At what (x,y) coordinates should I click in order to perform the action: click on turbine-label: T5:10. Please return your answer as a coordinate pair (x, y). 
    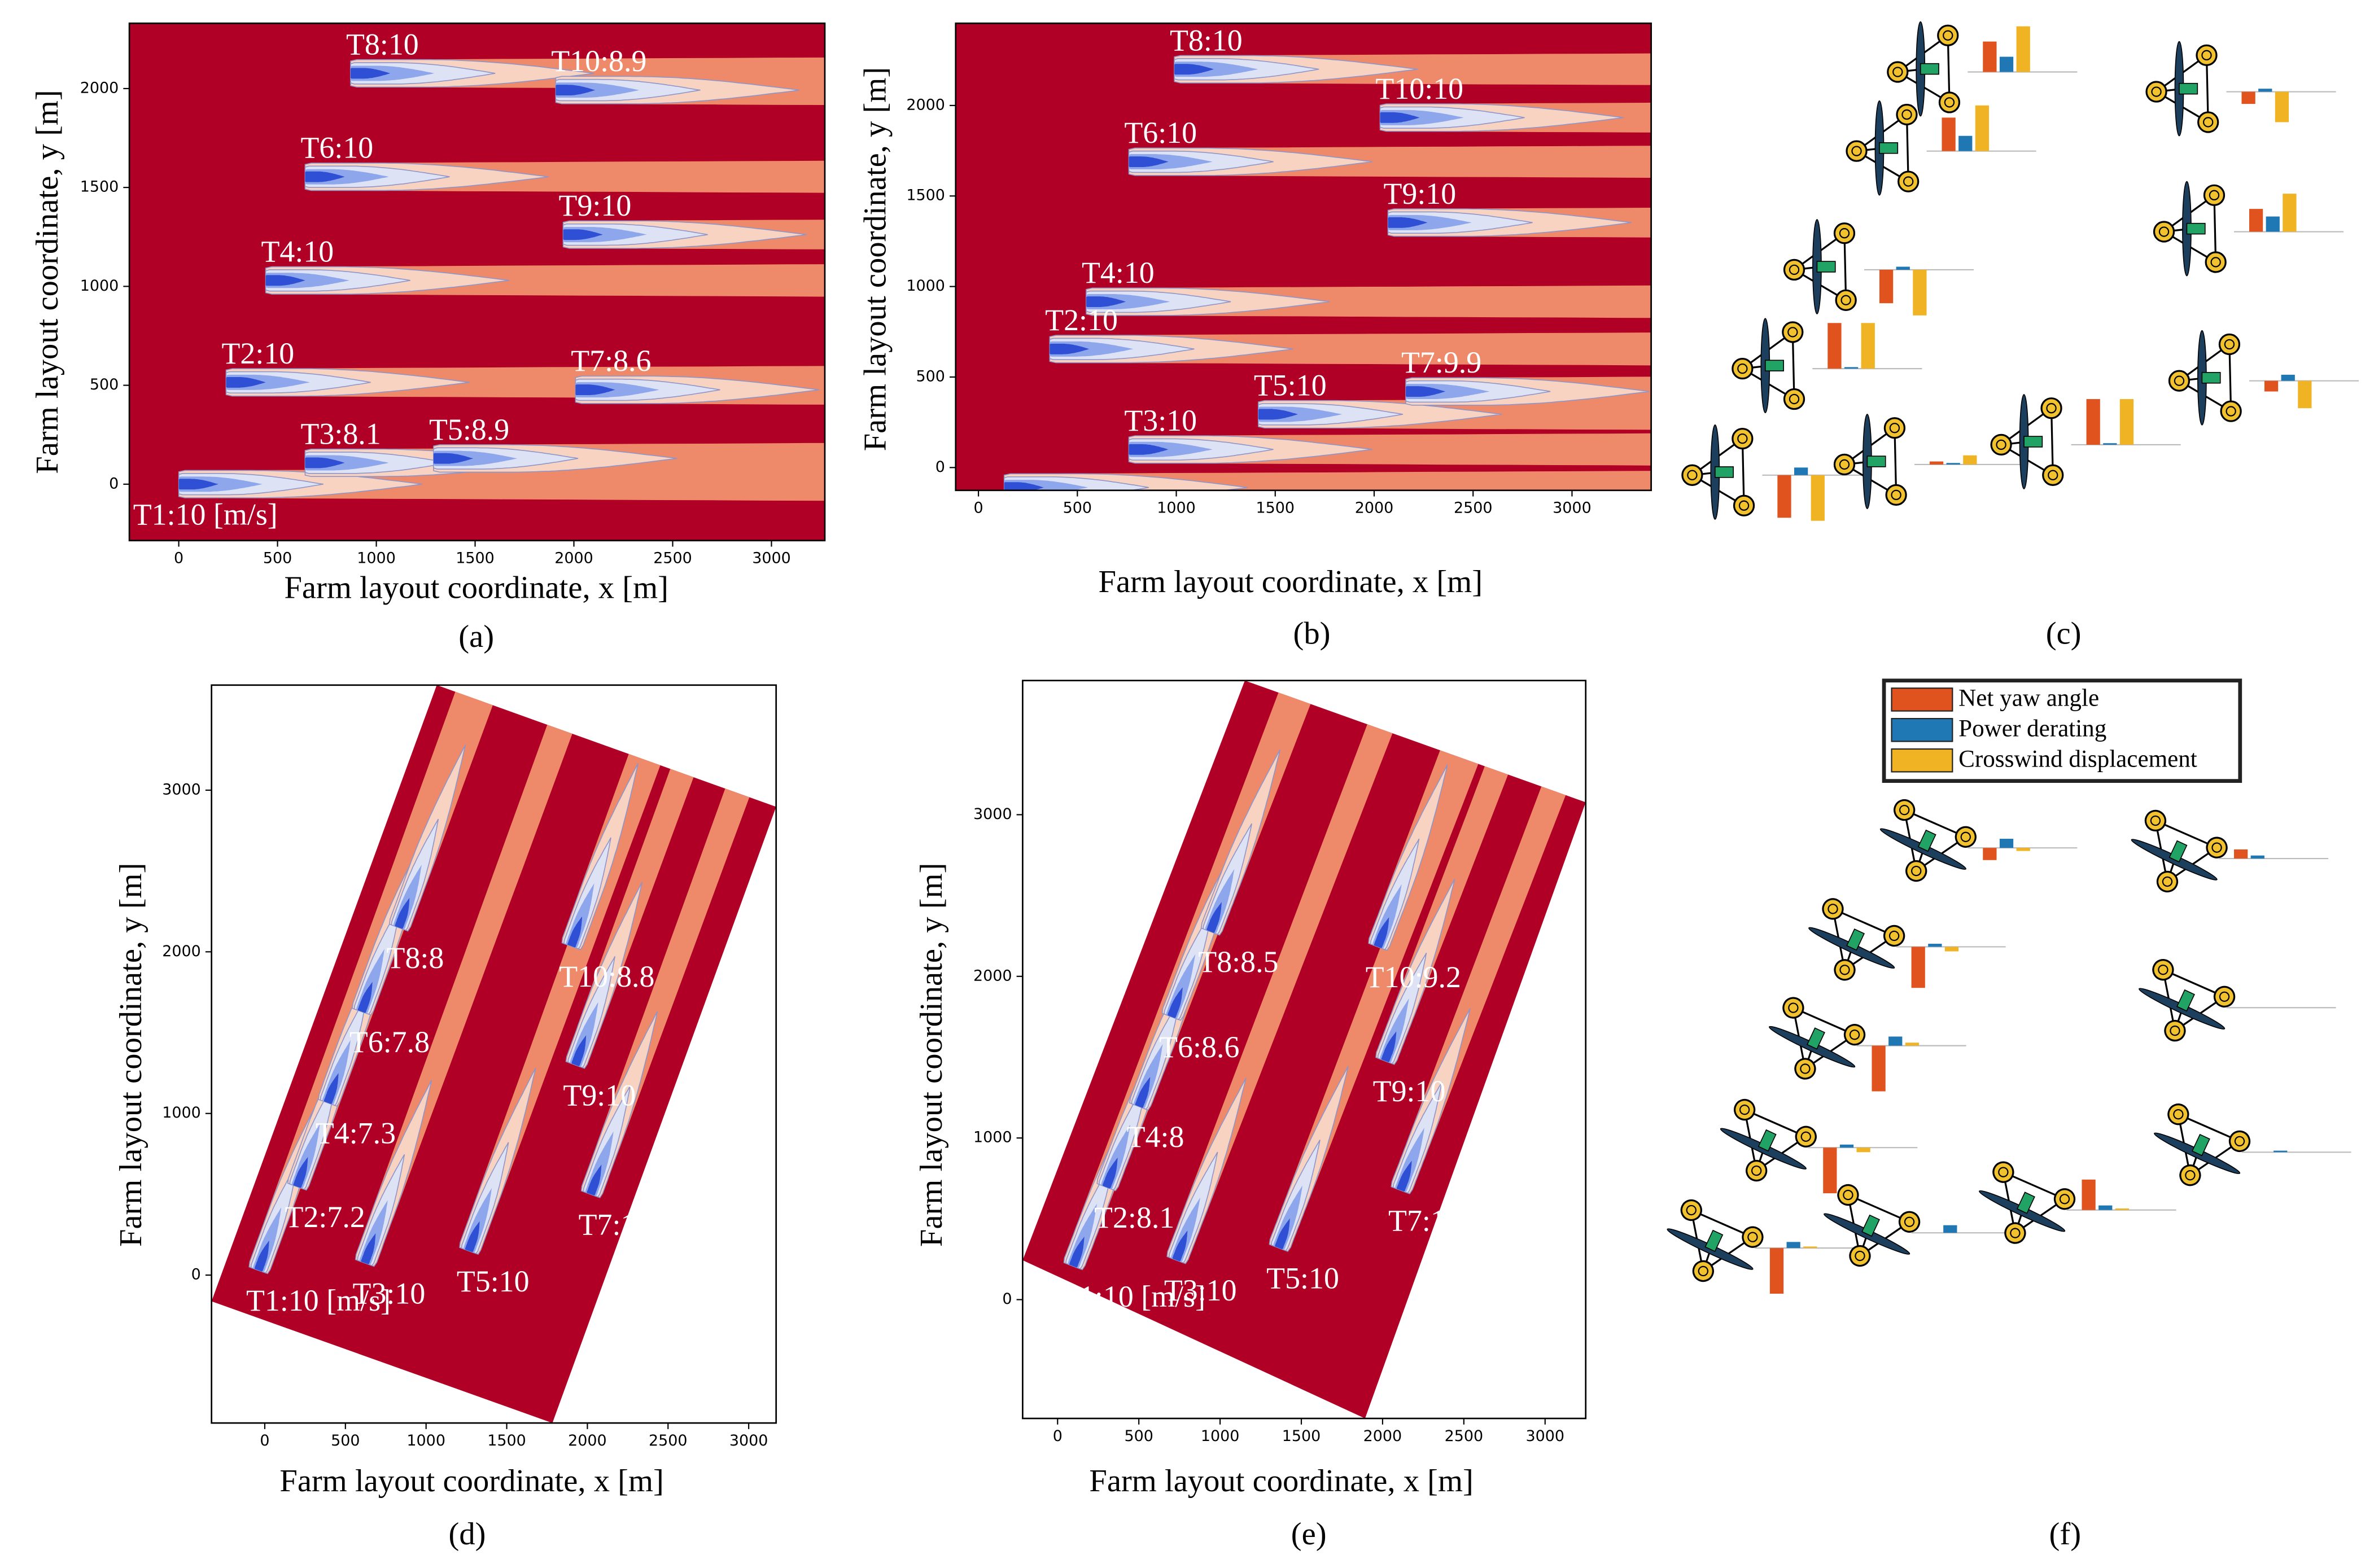
    Looking at the image, I should click on (1303, 1278).